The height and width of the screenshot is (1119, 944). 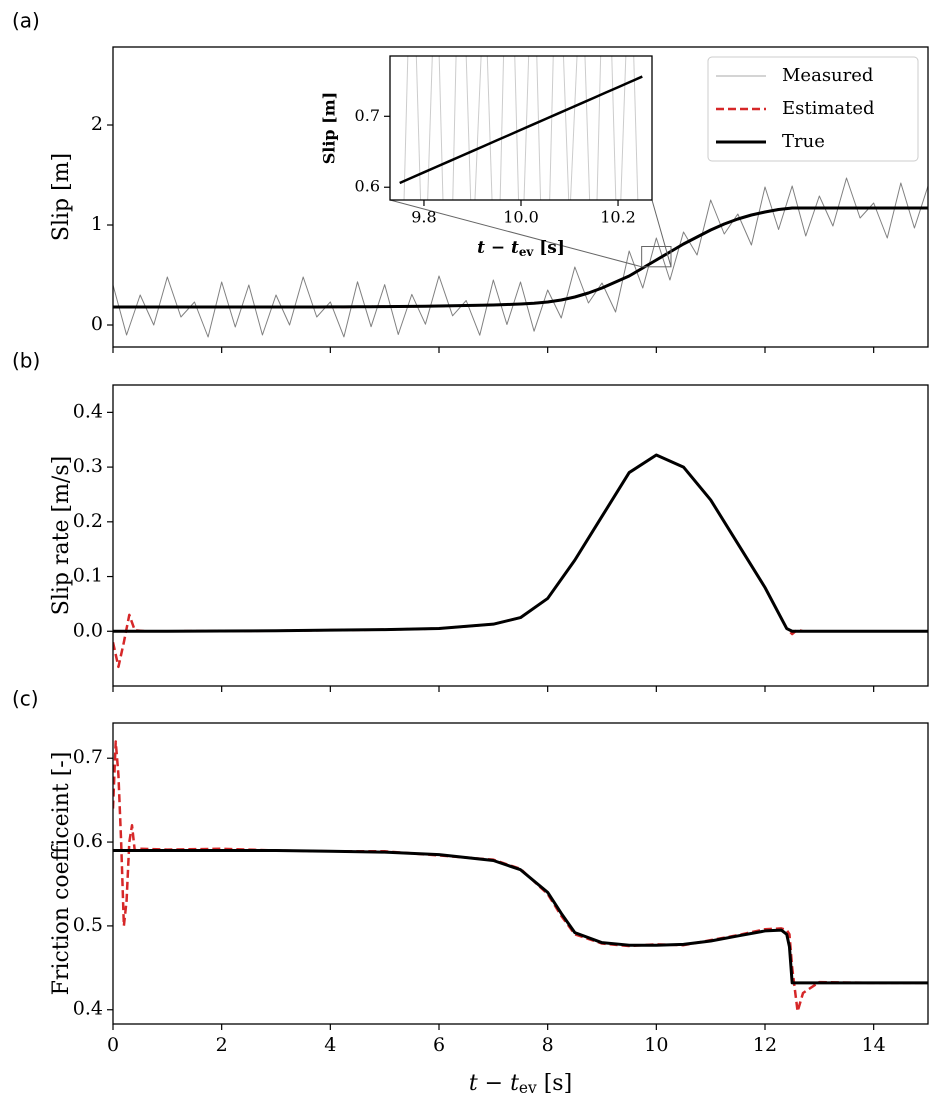 What do you see at coordinates (656, 1045) in the screenshot?
I see `x-tick-label: 10` at bounding box center [656, 1045].